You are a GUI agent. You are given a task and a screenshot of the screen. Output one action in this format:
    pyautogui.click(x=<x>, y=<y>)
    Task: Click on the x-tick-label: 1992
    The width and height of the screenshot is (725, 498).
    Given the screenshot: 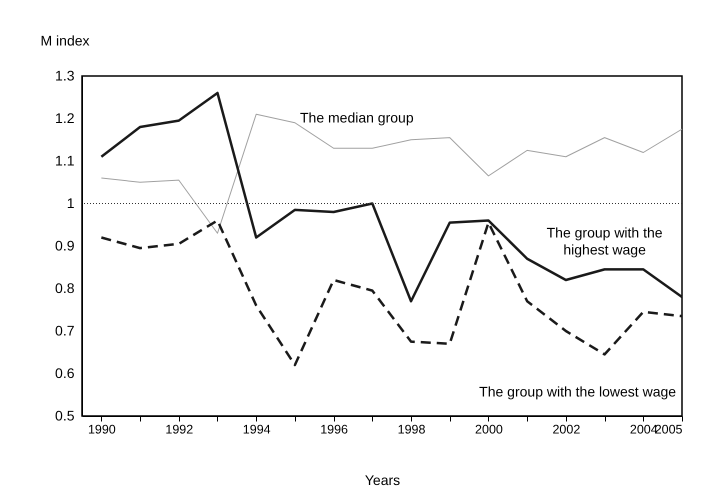 What is the action you would take?
    pyautogui.click(x=179, y=429)
    